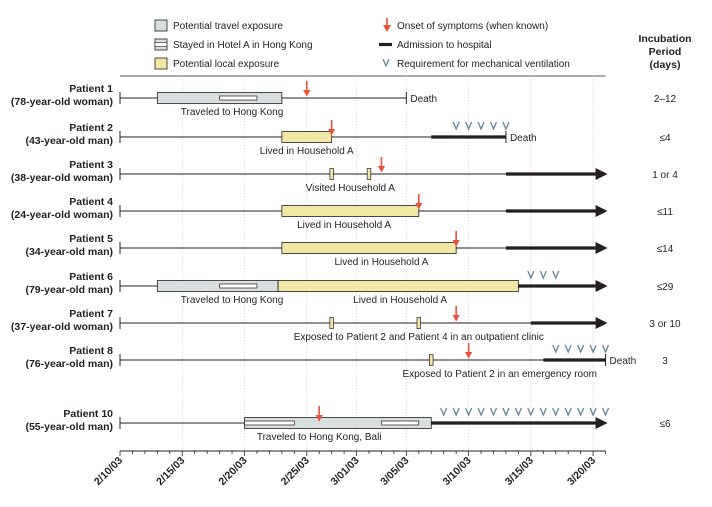  Describe the element at coordinates (444, 45) in the screenshot. I see `legend-admission-label: Admission to hospital` at that location.